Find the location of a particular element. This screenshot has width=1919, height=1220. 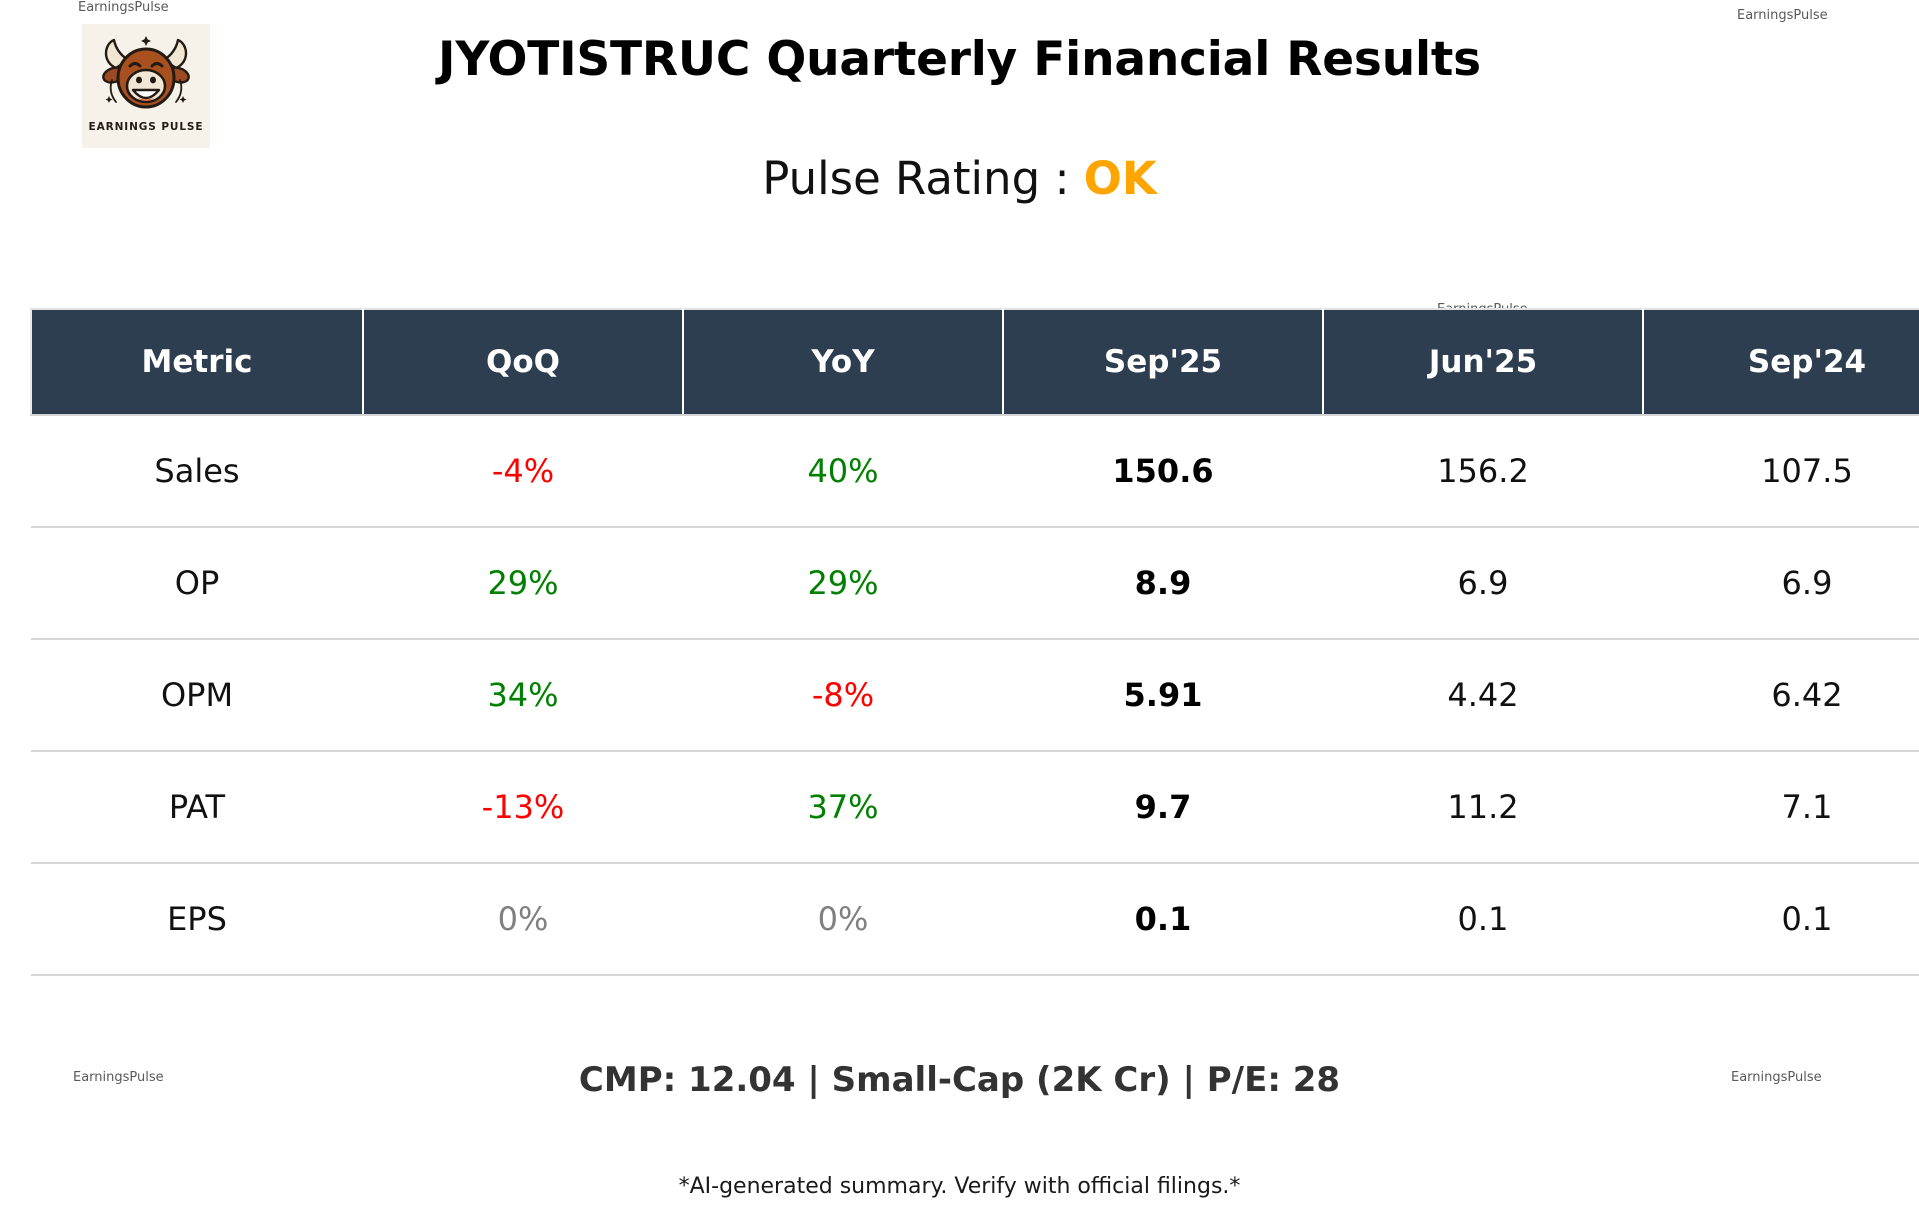

cell-yoy: 29% is located at coordinates (843, 583).